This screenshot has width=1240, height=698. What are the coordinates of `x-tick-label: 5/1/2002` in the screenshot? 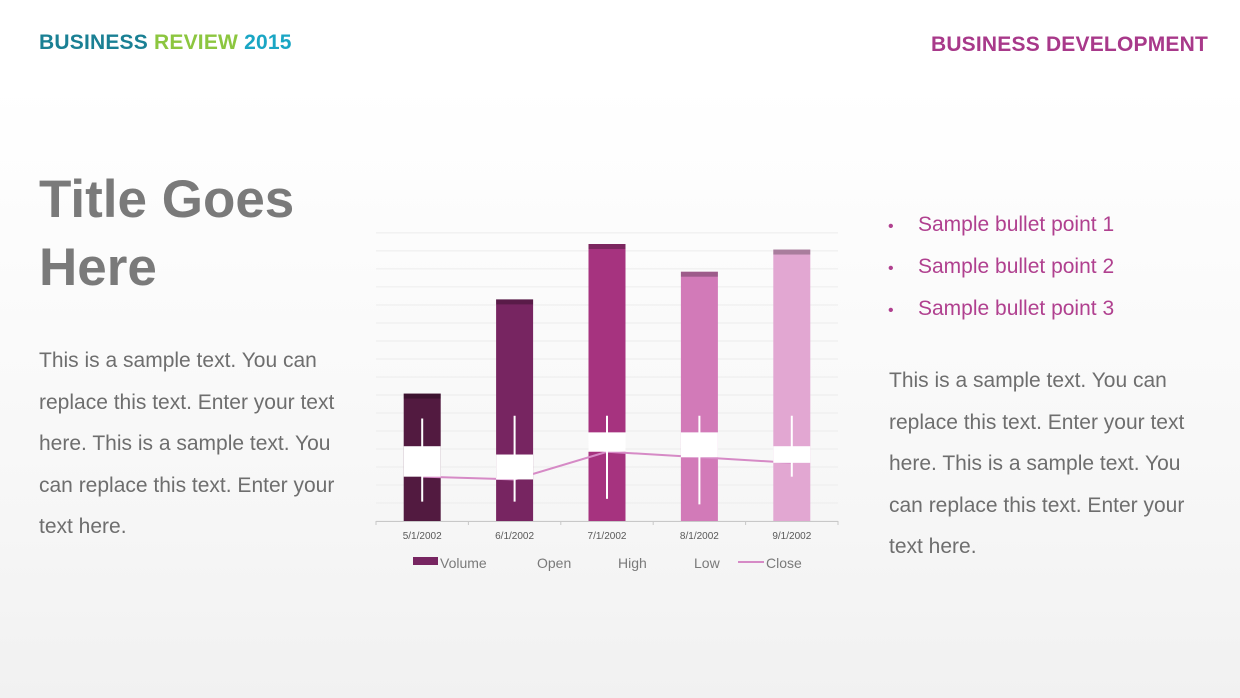 It's located at (422, 536).